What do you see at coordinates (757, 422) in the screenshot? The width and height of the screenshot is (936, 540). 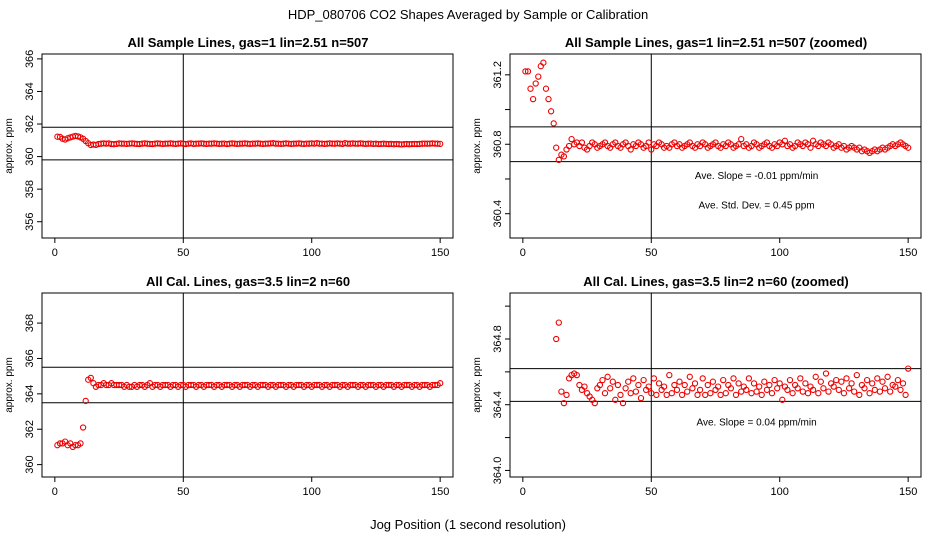 I see `stat-annotation: Ave. Slope = 0.04 ppm/min` at bounding box center [757, 422].